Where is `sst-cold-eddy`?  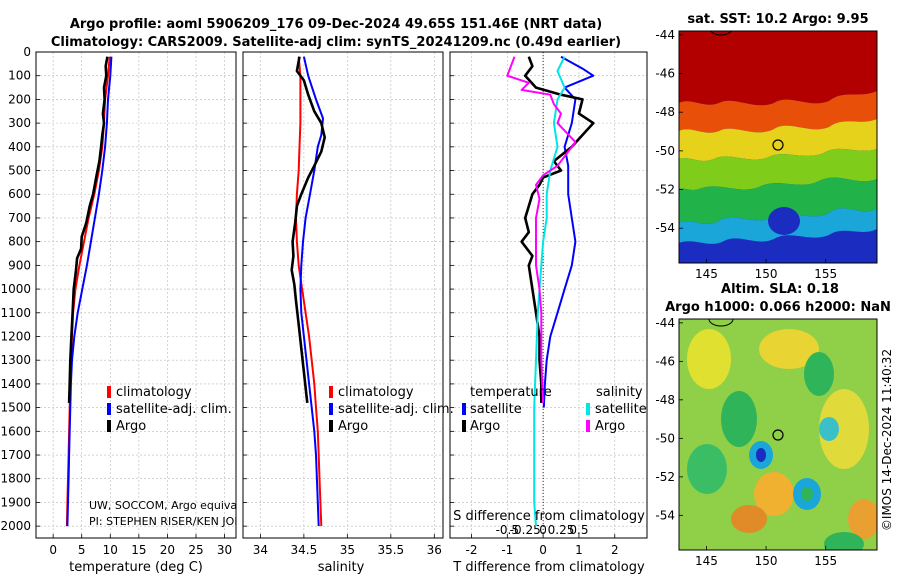 sst-cold-eddy is located at coordinates (784, 221).